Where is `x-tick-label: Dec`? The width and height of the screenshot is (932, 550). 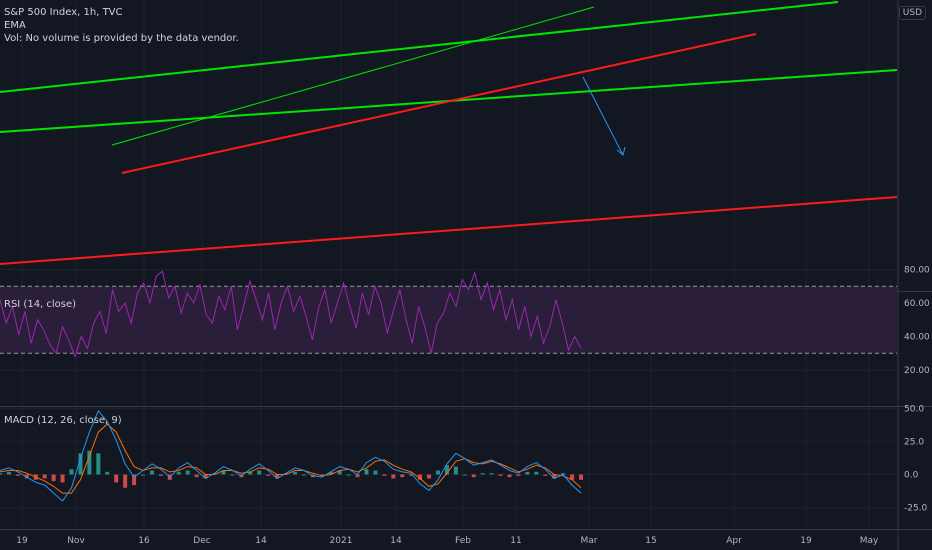
x-tick-label: Dec is located at coordinates (201, 541).